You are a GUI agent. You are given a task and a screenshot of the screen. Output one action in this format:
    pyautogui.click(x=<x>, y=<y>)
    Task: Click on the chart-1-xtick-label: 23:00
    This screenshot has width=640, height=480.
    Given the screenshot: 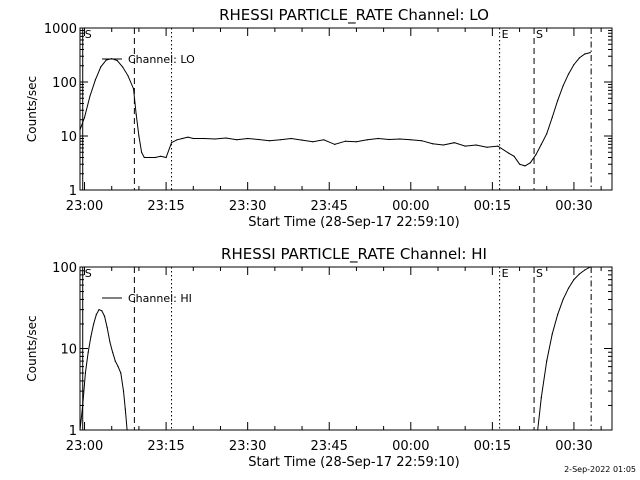 What is the action you would take?
    pyautogui.click(x=84, y=206)
    